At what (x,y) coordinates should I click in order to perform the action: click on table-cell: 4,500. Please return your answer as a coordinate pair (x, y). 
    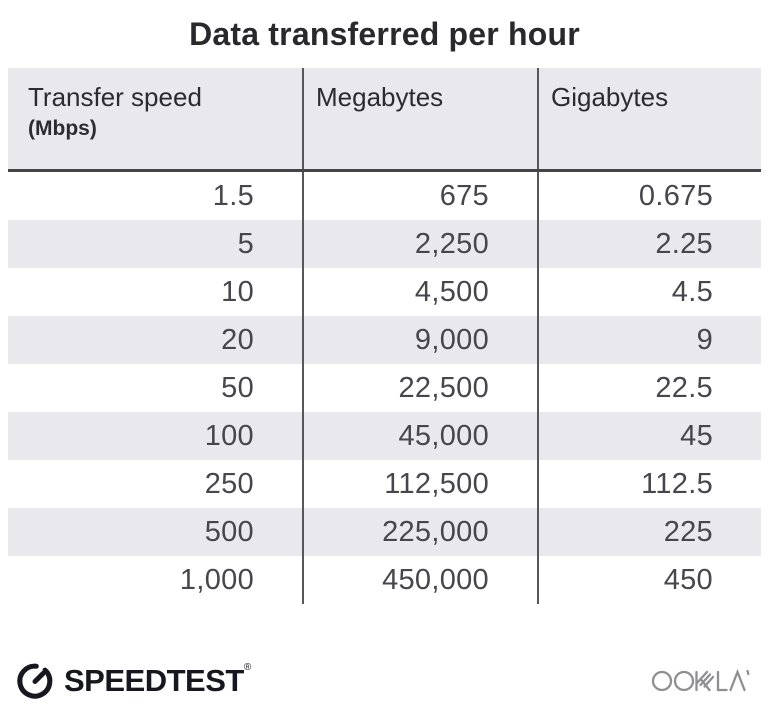
    Looking at the image, I should click on (420, 292).